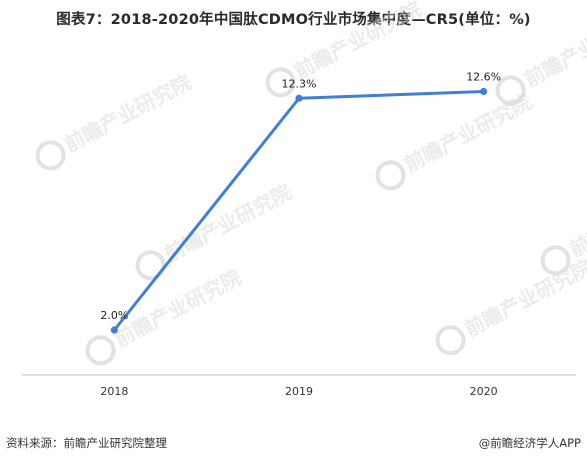 Image resolution: width=587 pixels, height=462 pixels. Describe the element at coordinates (299, 83) in the screenshot. I see `data-label: 12.3%` at that location.